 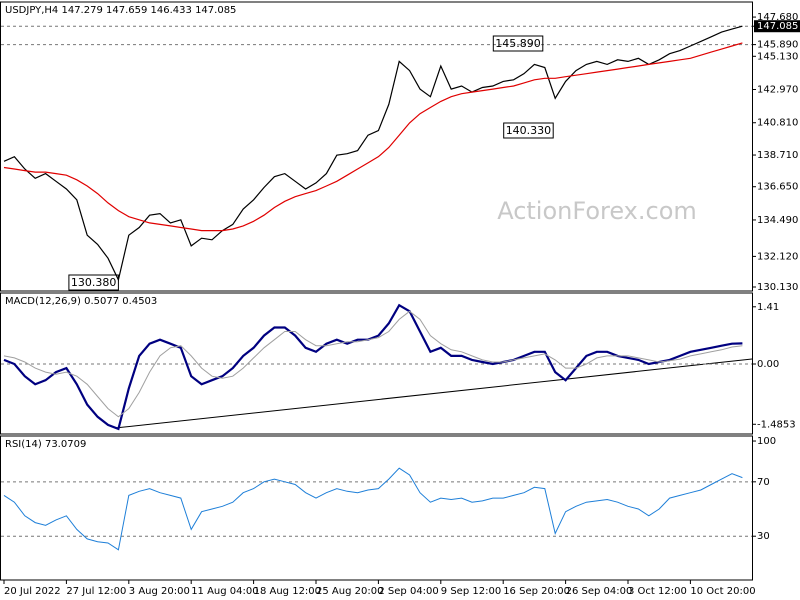 I want to click on y-tick-label: 145.130, so click(x=777, y=56).